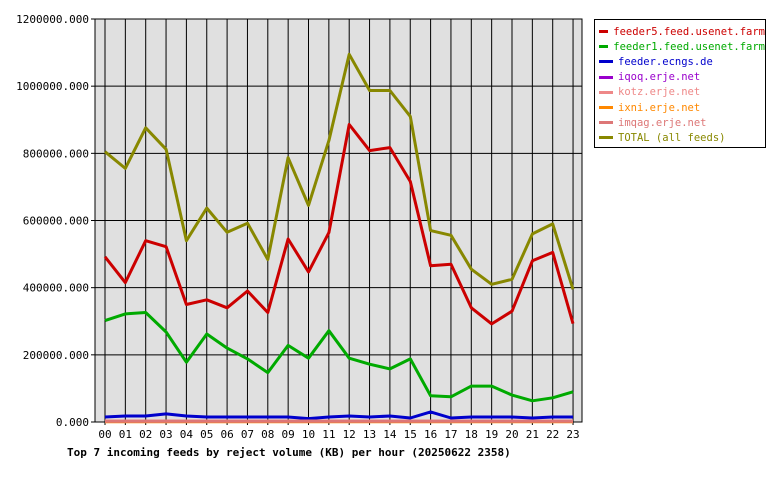 This screenshot has width=780, height=480. Describe the element at coordinates (328, 434) in the screenshot. I see `x-tick-label: 11` at that location.